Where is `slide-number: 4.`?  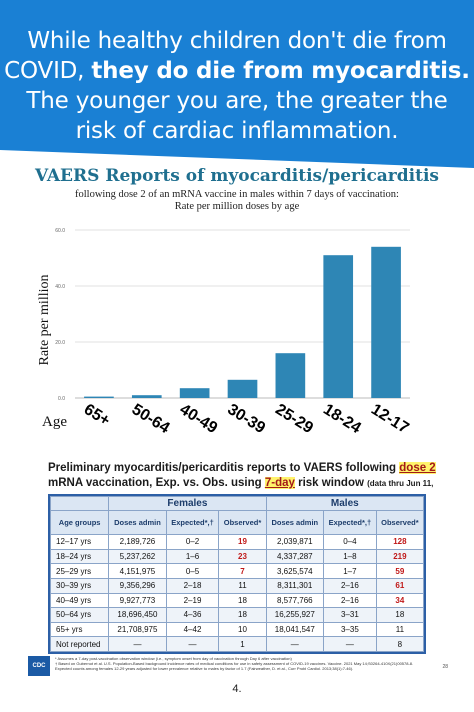 slide-number: 4. is located at coordinates (237, 689).